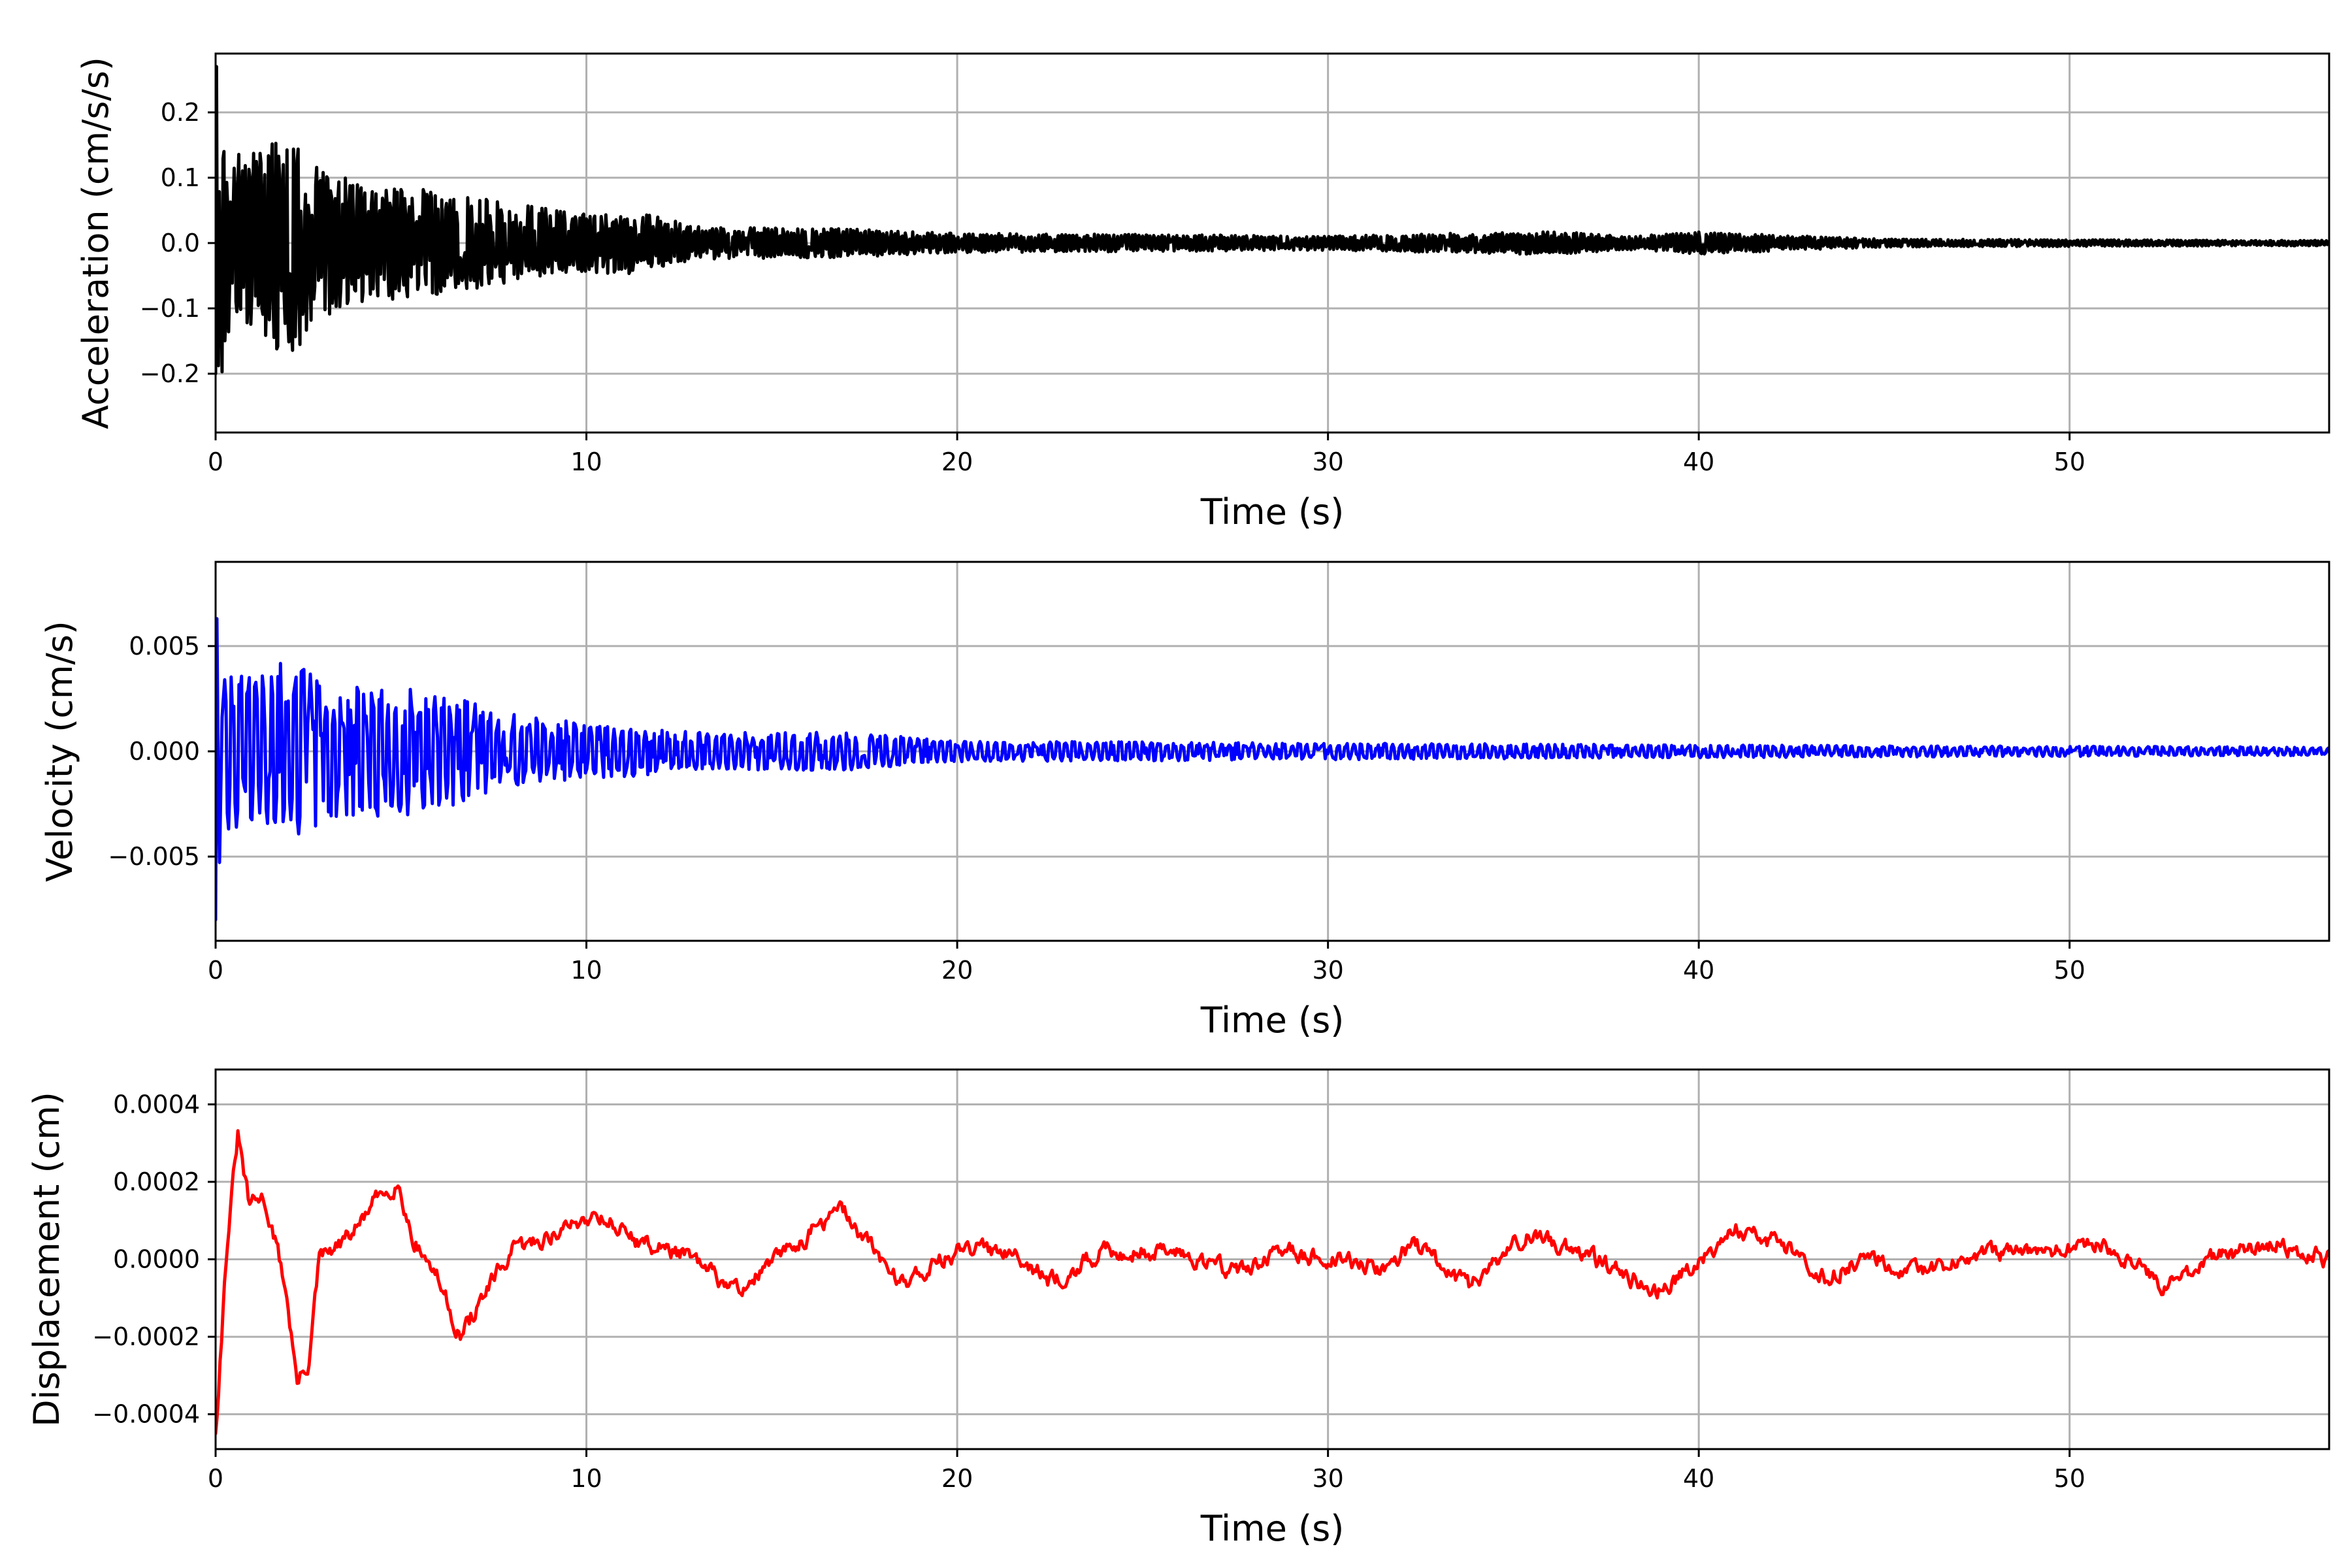  I want to click on acceleration-x-tick-label-1: 10, so click(586, 462).